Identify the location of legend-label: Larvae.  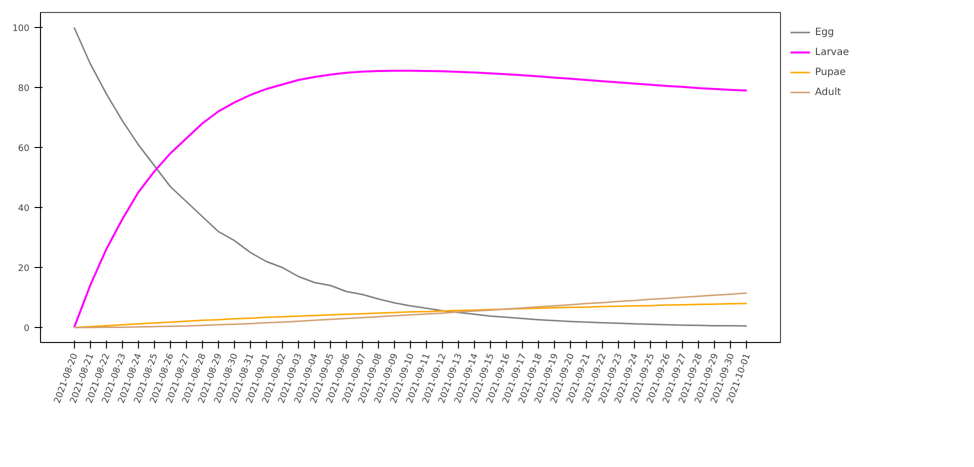
(832, 52).